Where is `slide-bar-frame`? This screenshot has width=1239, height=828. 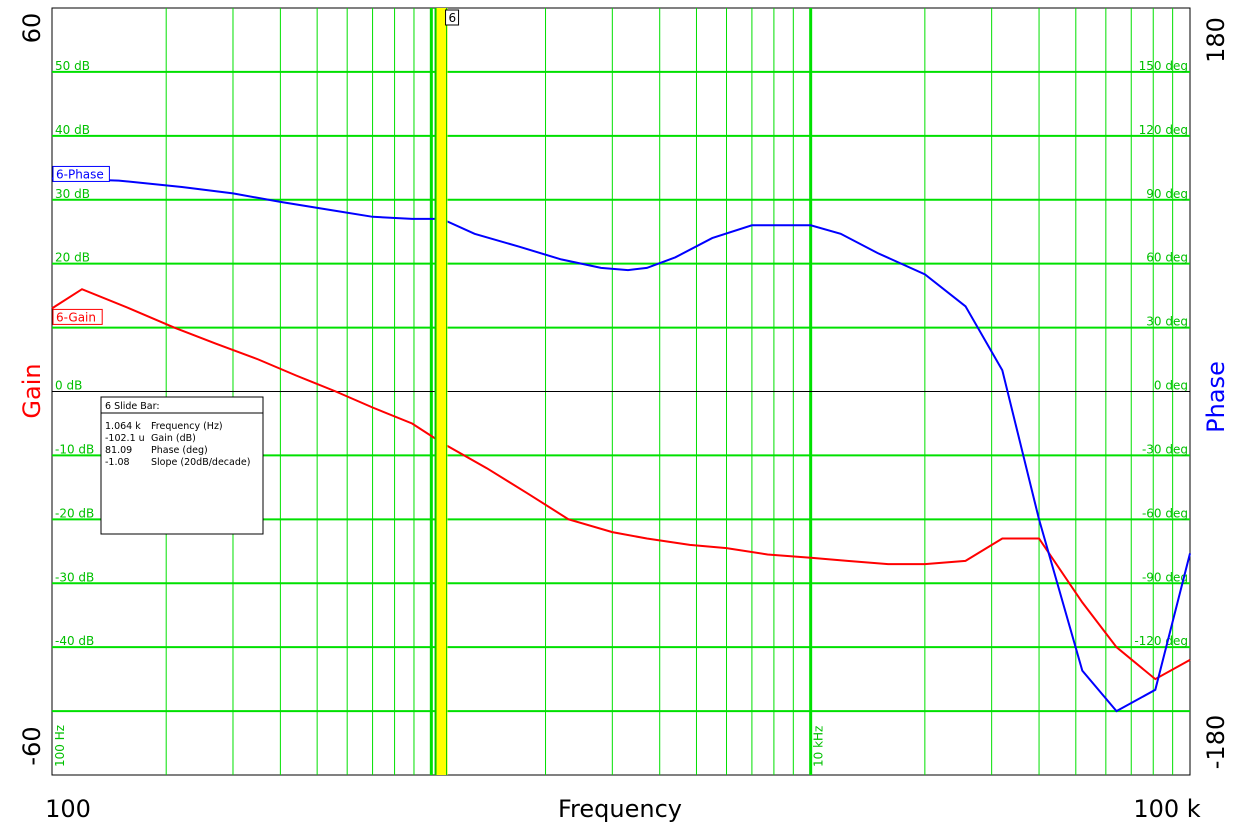 slide-bar-frame is located at coordinates (182, 465).